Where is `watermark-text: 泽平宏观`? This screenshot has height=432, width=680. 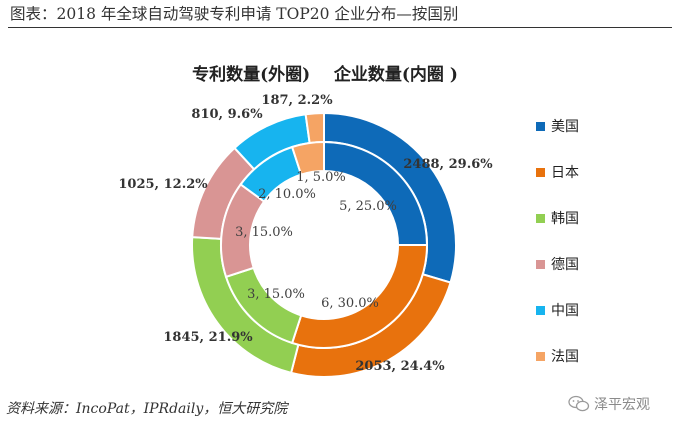 watermark-text: 泽平宏观 is located at coordinates (622, 405).